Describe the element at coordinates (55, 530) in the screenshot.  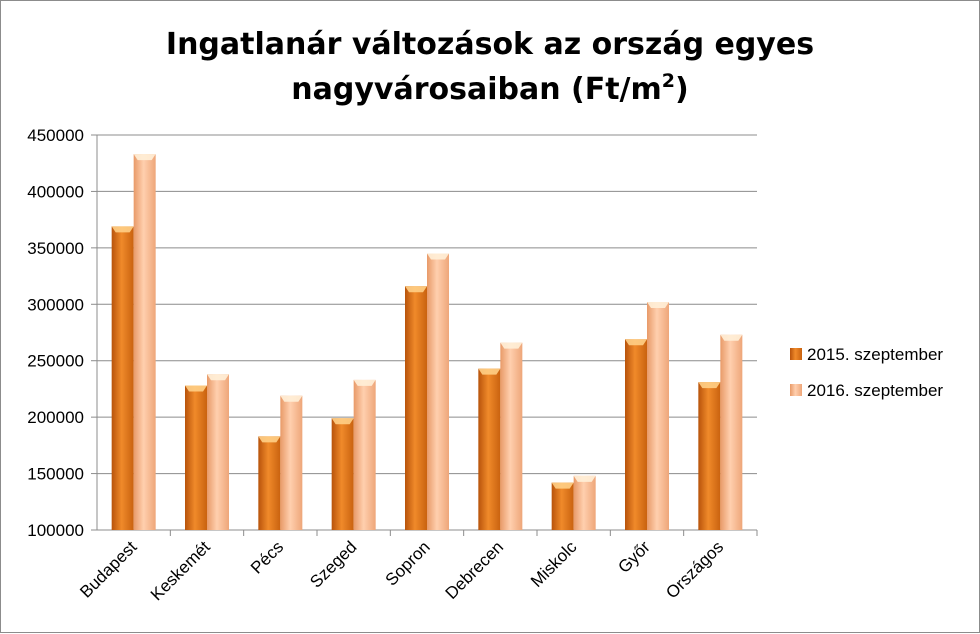
I see `y-tick-label: 100000` at that location.